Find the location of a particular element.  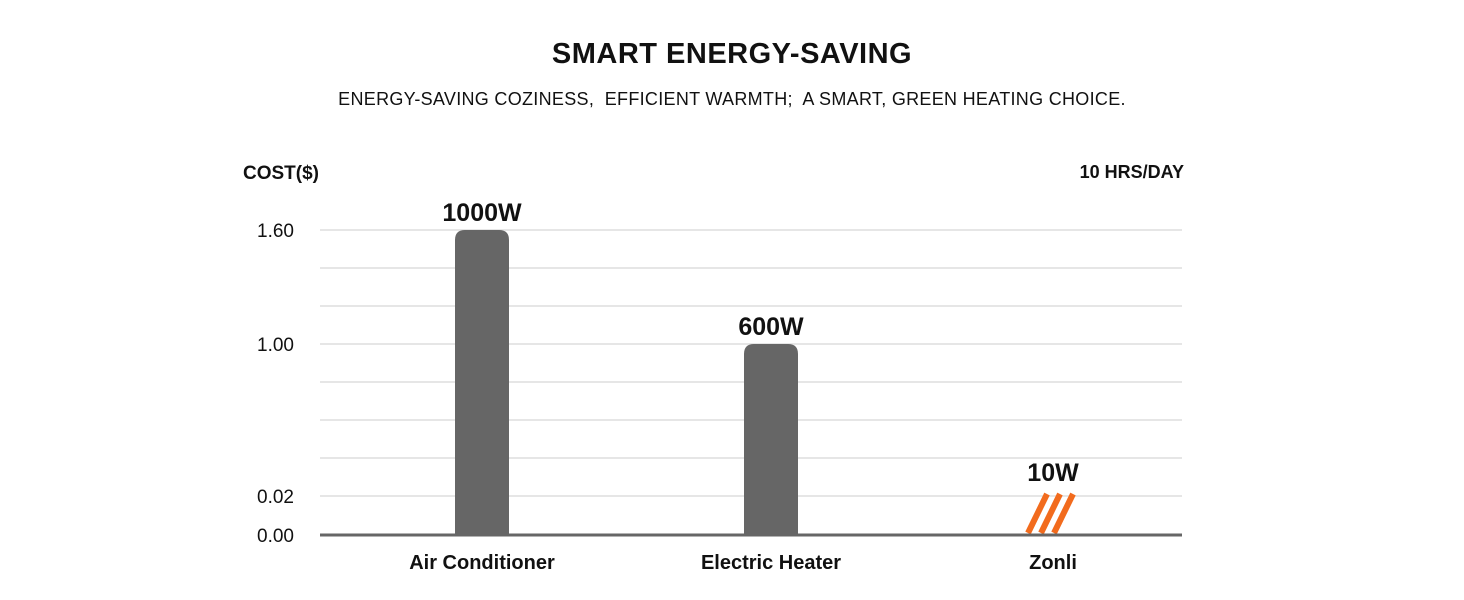

y-axis-label: COST($) is located at coordinates (281, 173).